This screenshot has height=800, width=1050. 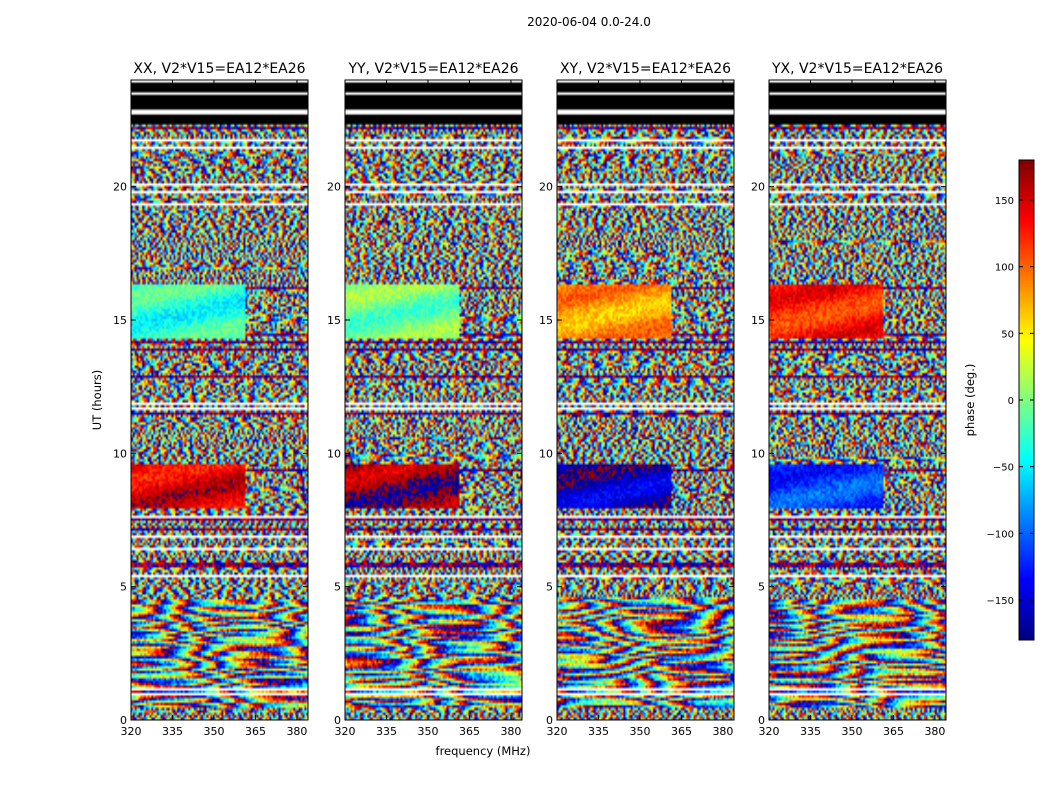 I want to click on colorbar-tick-label: 50, so click(x=1007, y=334).